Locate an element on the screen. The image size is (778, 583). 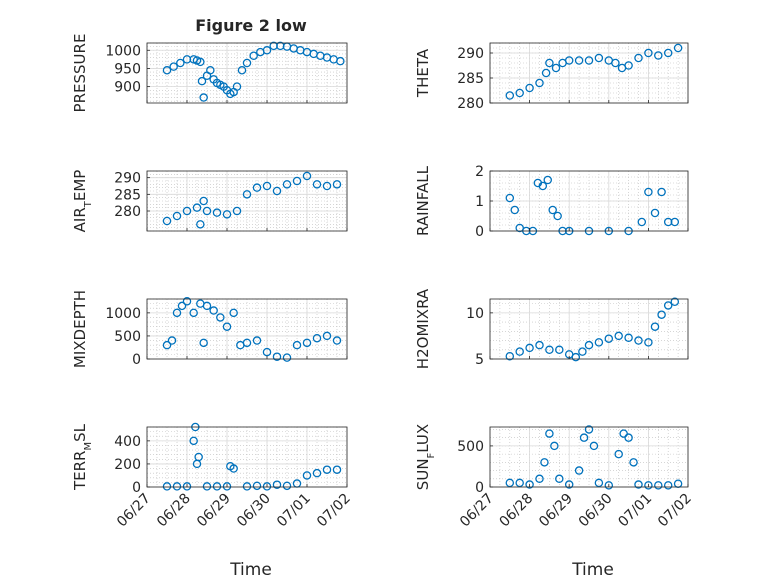
y-tick-label: 2 is located at coordinates (479, 172).